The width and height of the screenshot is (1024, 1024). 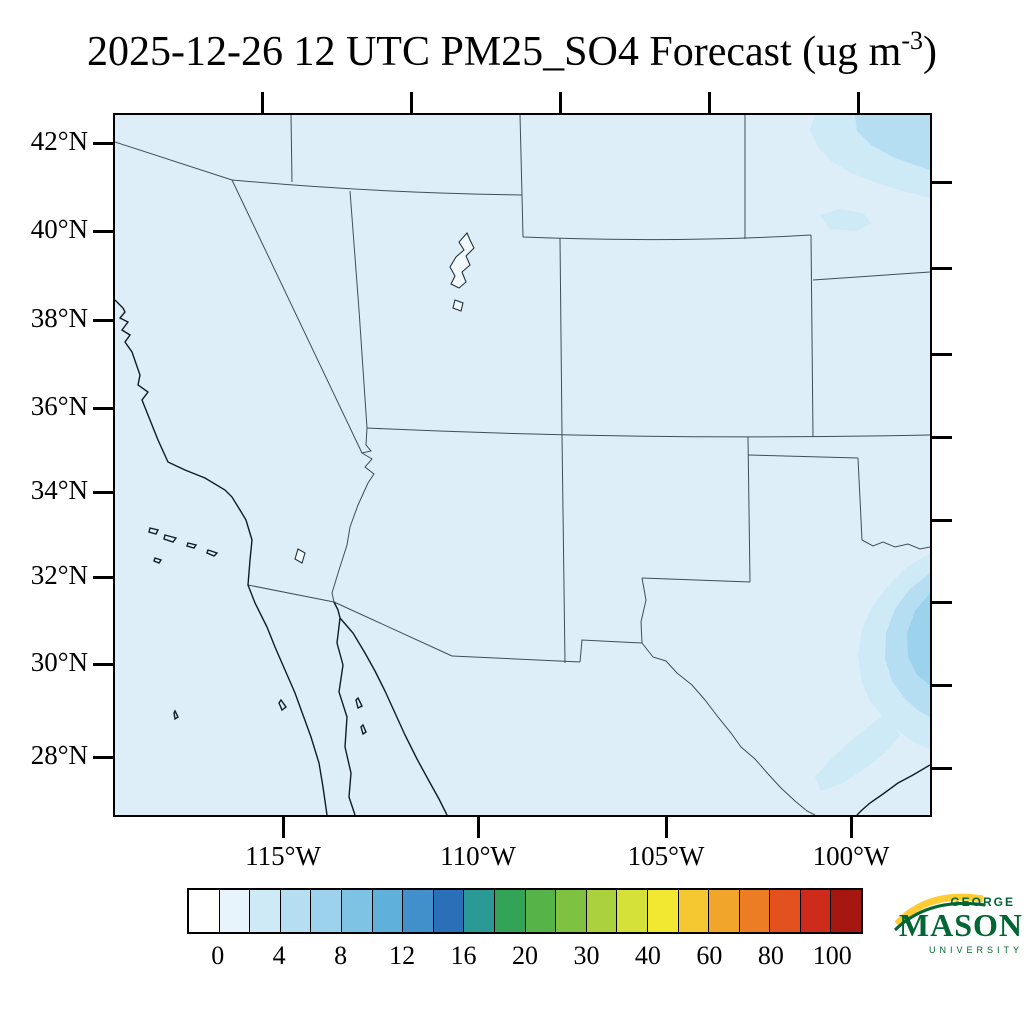 I want to click on title-close: ), so click(x=929, y=52).